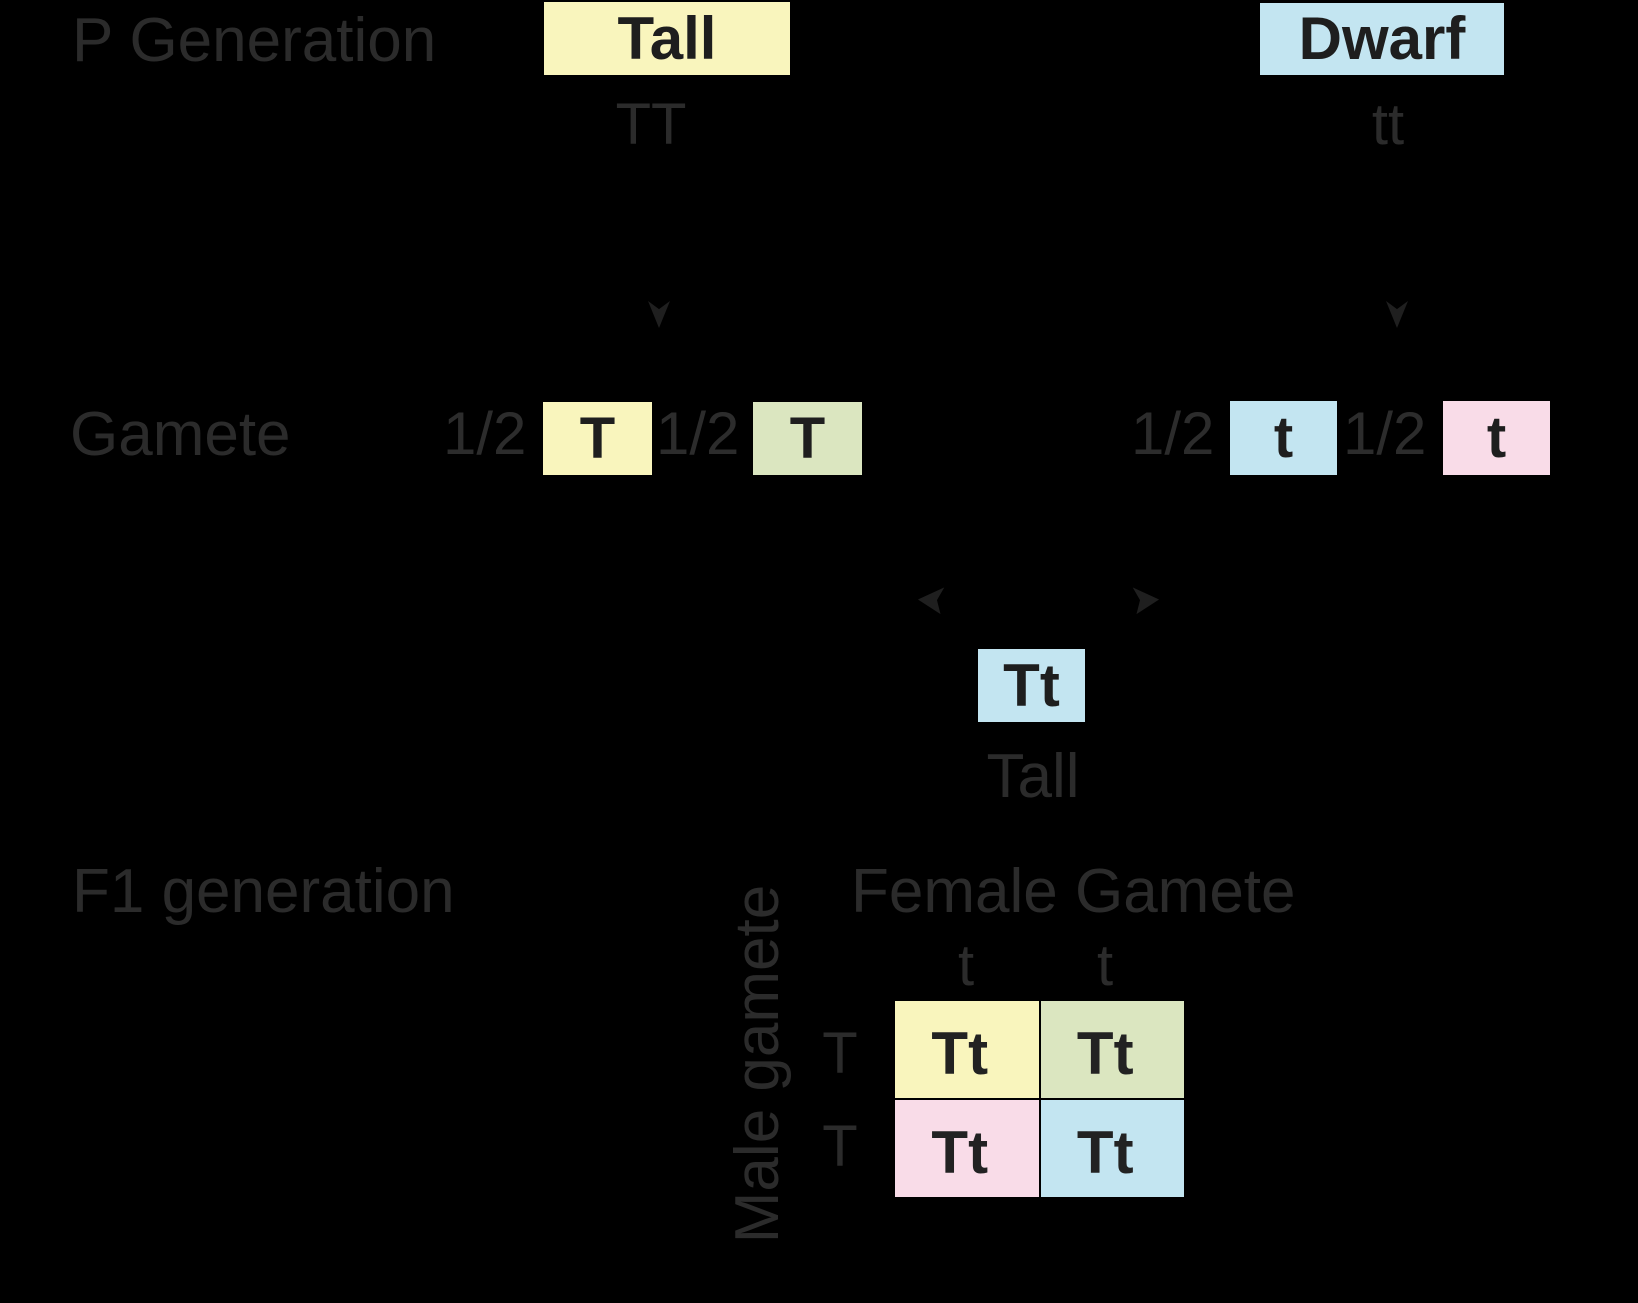 The width and height of the screenshot is (1638, 1303). Describe the element at coordinates (1147, 599) in the screenshot. I see `convergence-arrow-right-icon` at that location.